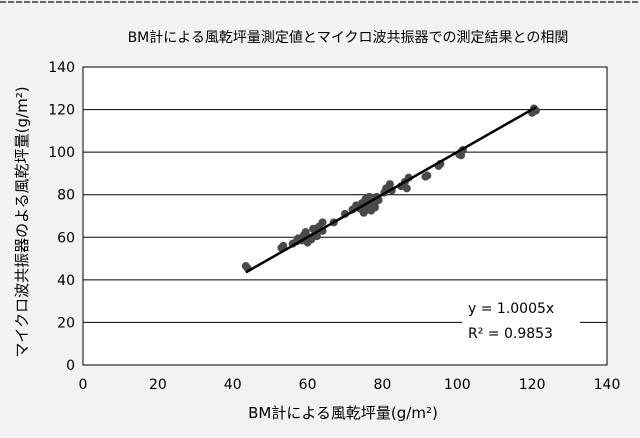 The height and width of the screenshot is (438, 640). Describe the element at coordinates (233, 385) in the screenshot. I see `x-tick-label: 40` at that location.